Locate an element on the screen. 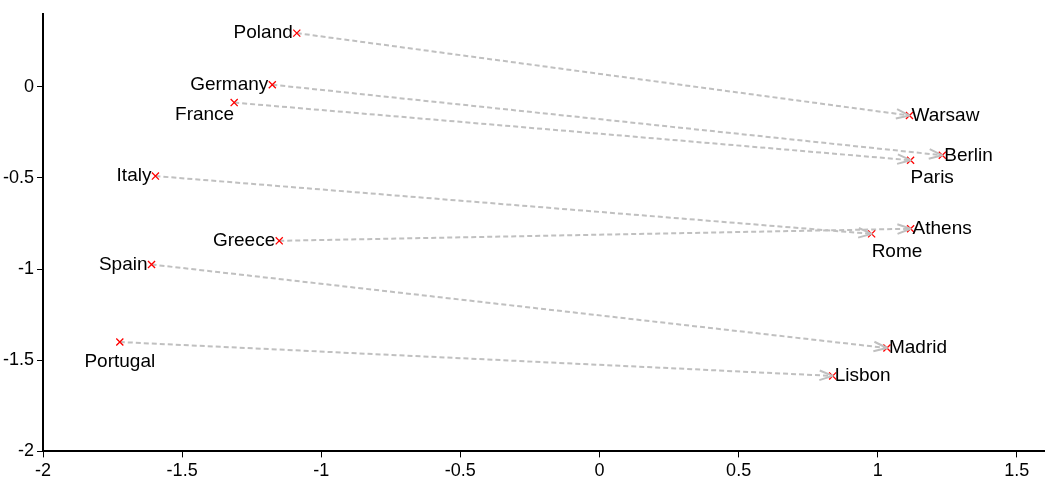 The height and width of the screenshot is (485, 1051). data-label: Portugal is located at coordinates (120, 361).